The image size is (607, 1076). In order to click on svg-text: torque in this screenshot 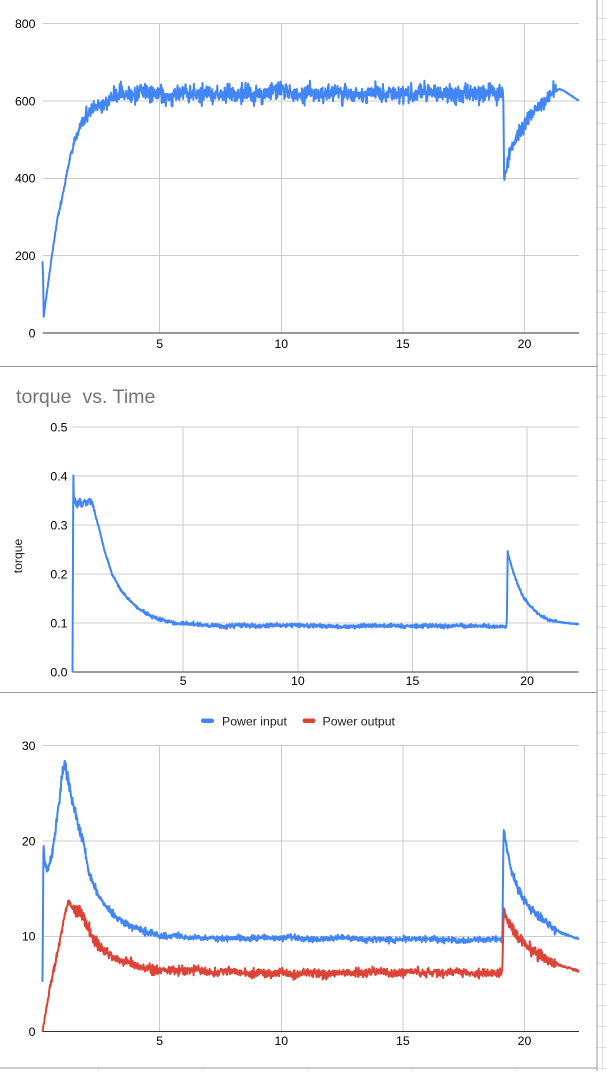, I will do `click(18, 556)`.